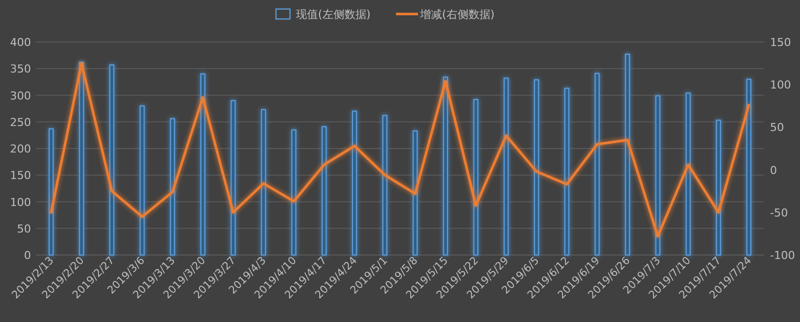 The height and width of the screenshot is (322, 800). I want to click on y-tick-label: 350, so click(20, 69).